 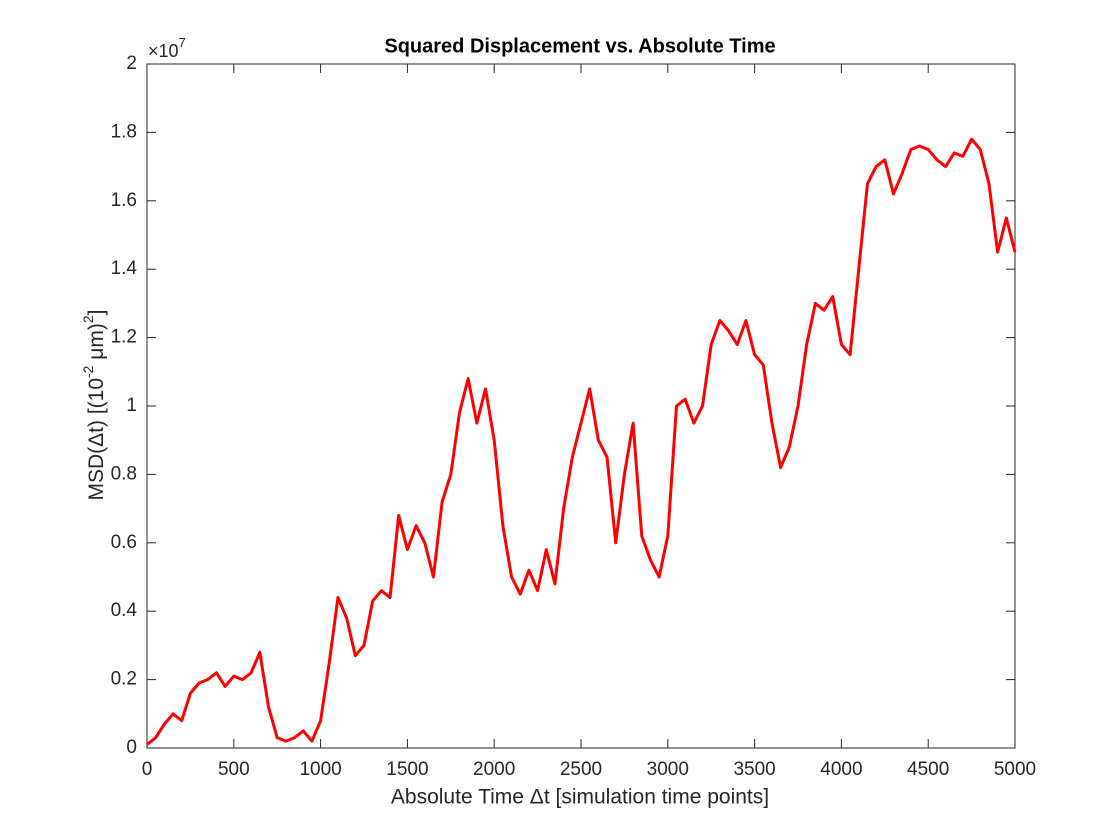 I want to click on y-axis-label: MSD(Δt) [(10-2 μm)2], so click(x=94, y=404).